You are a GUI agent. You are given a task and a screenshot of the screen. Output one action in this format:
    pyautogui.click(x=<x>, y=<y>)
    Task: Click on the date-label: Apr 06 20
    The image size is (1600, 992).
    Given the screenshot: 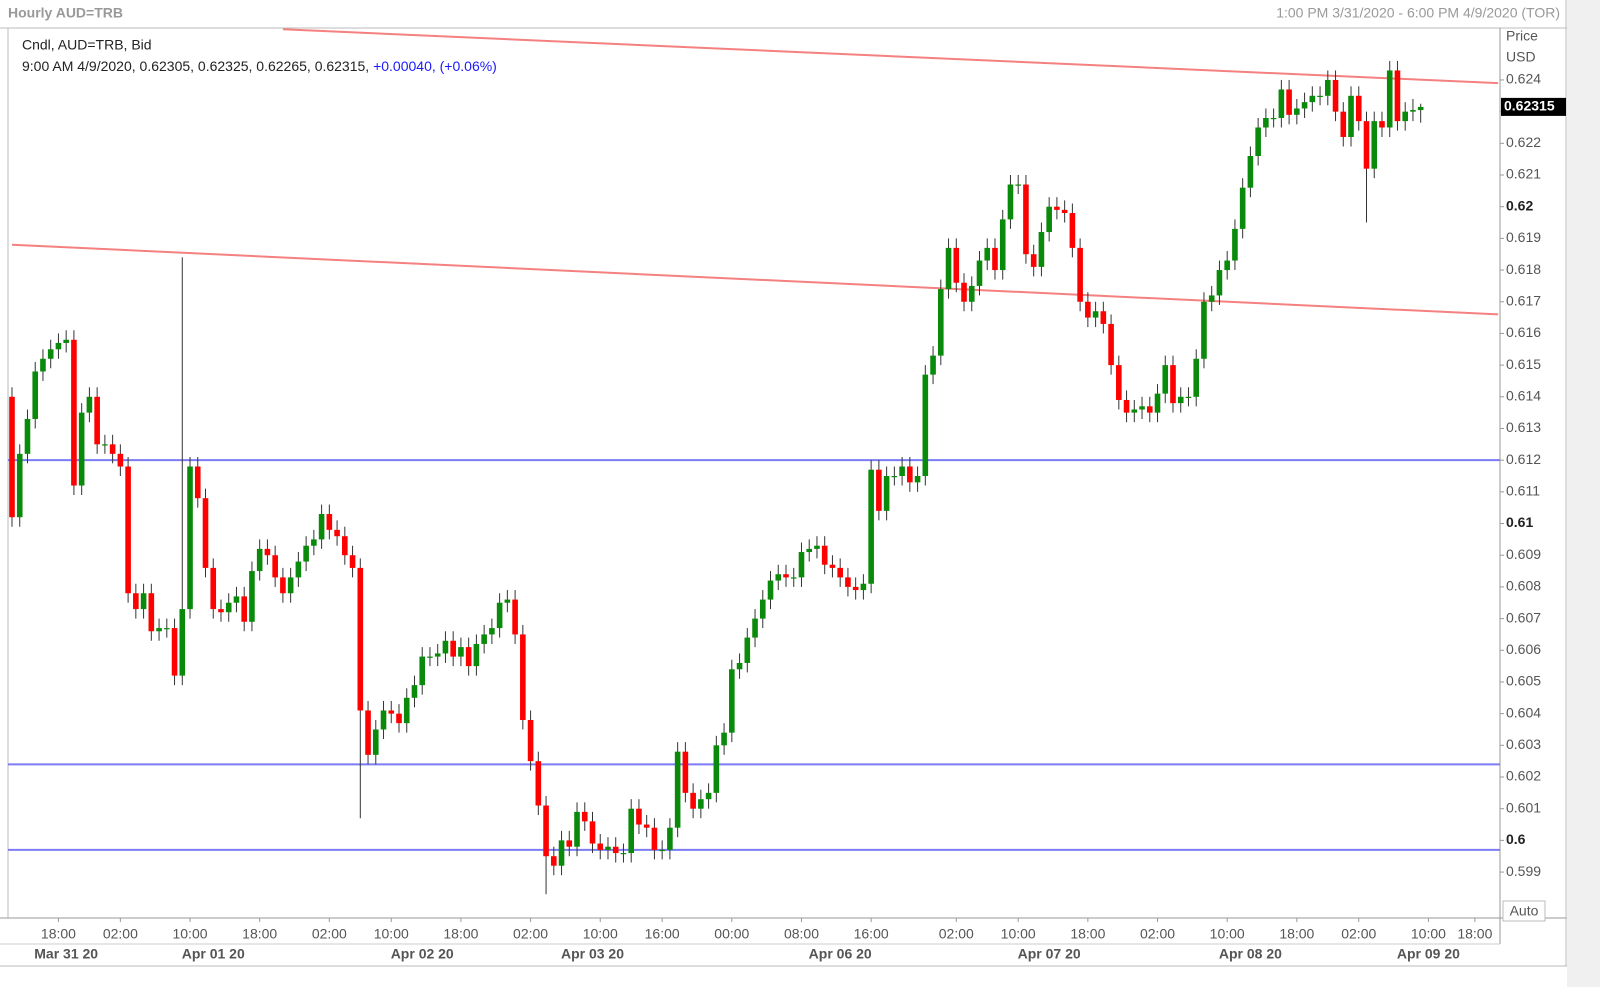 What is the action you would take?
    pyautogui.click(x=840, y=954)
    